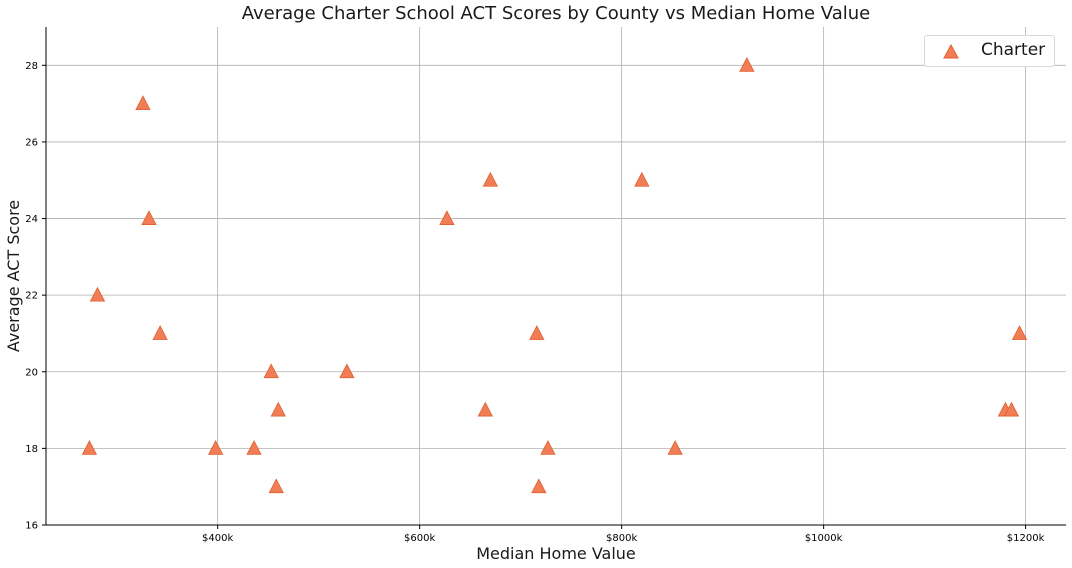  What do you see at coordinates (31, 526) in the screenshot?
I see `y-tick-label: 16` at bounding box center [31, 526].